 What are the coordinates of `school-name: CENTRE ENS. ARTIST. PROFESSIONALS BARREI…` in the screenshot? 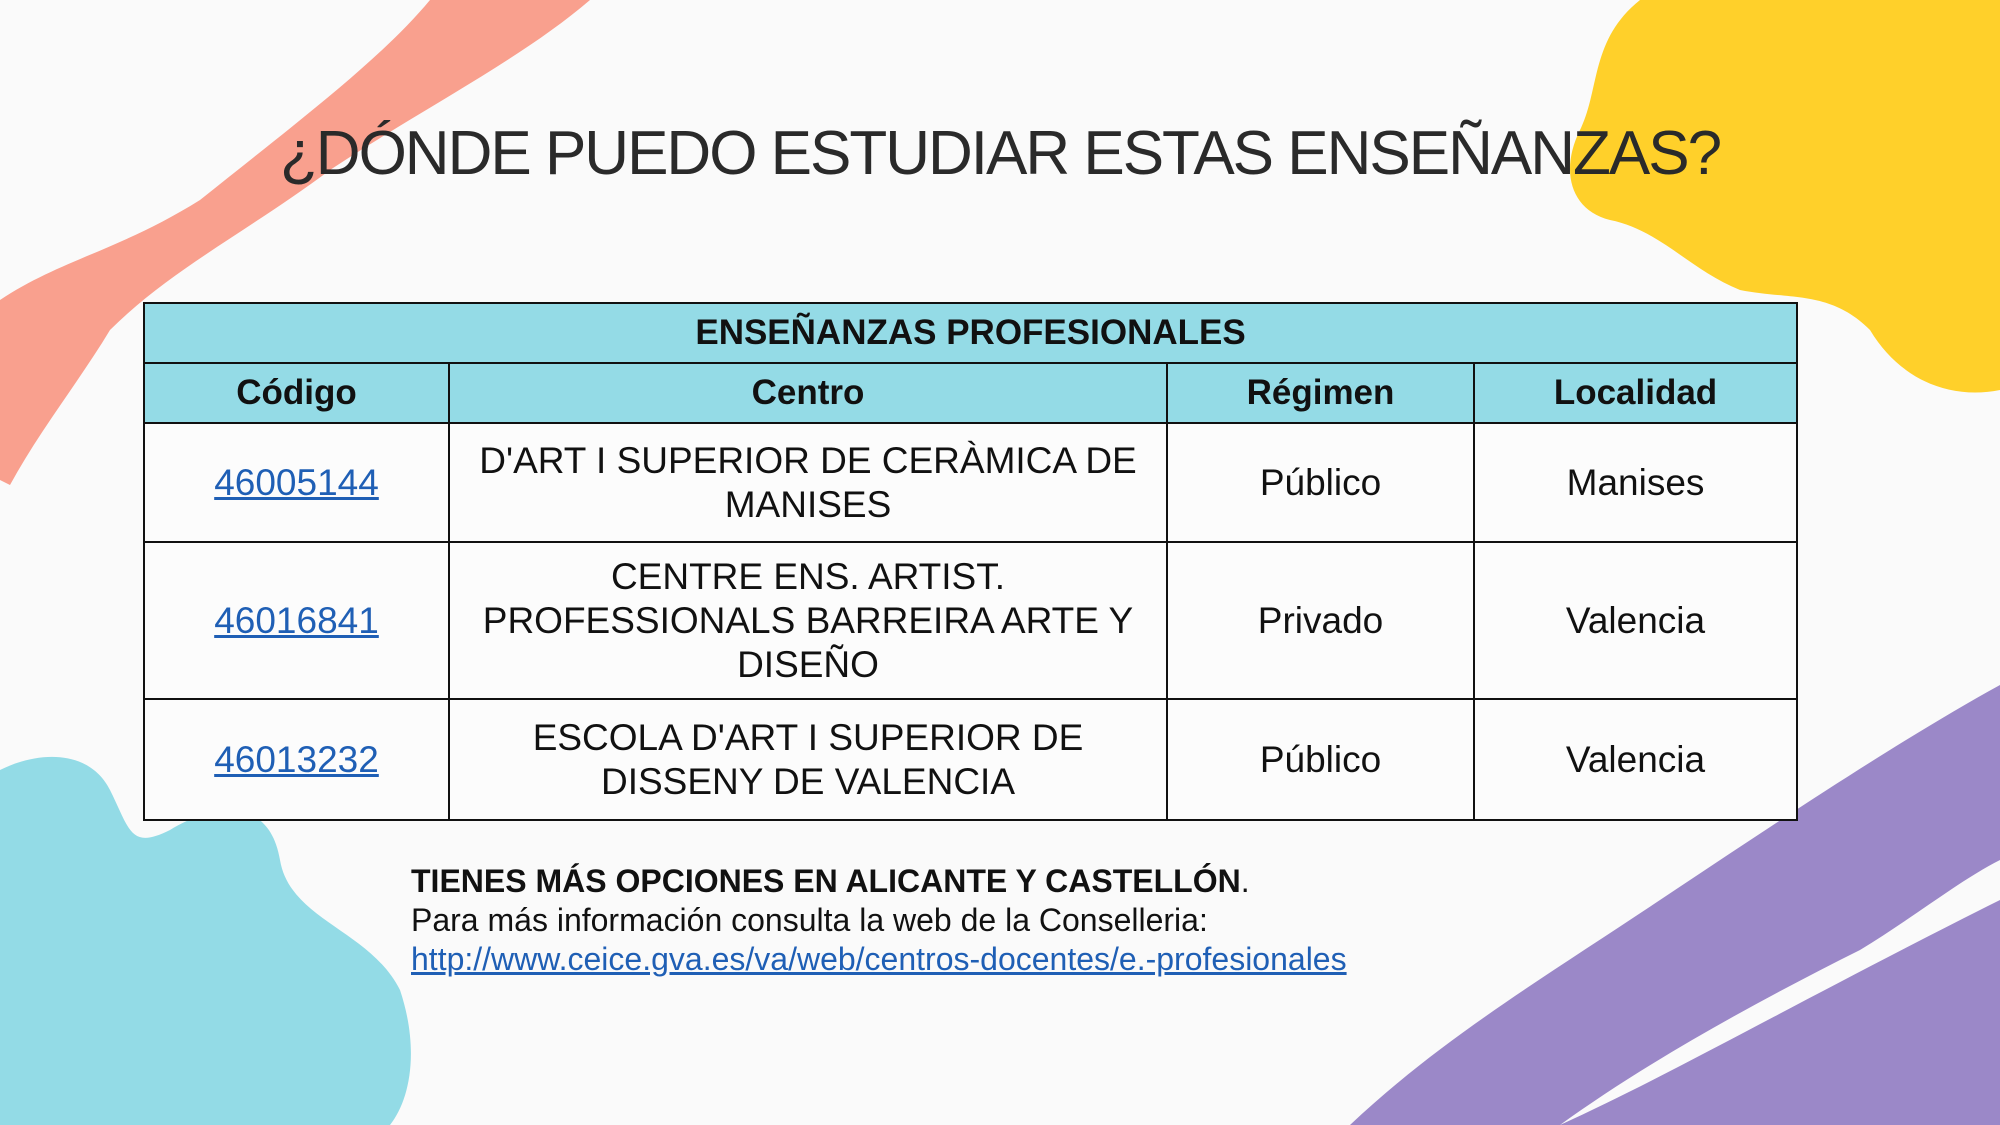 It's located at (808, 620).